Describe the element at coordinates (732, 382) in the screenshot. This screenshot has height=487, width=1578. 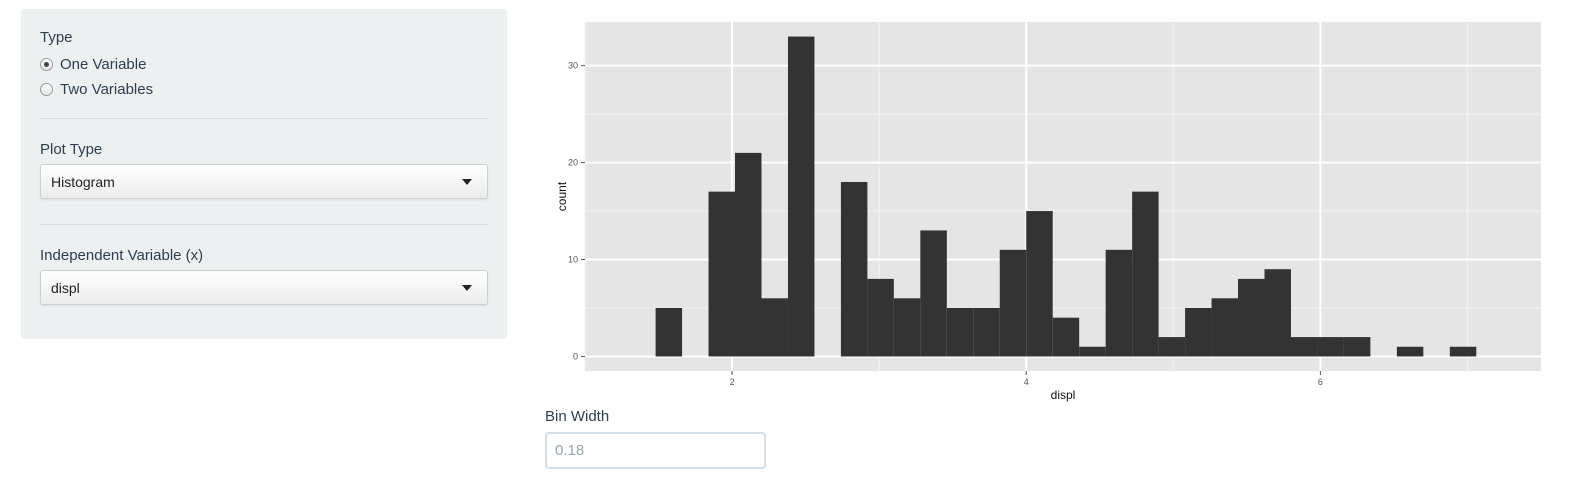
I see `x-tick-label: 2` at that location.